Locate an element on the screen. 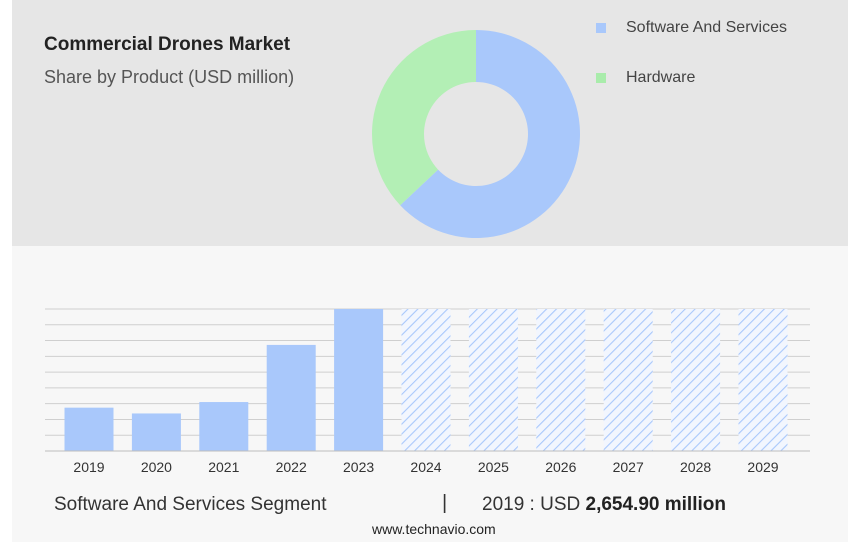 Image resolution: width=860 pixels, height=542 pixels. x-tick-label-2028: 2028 is located at coordinates (695, 467).